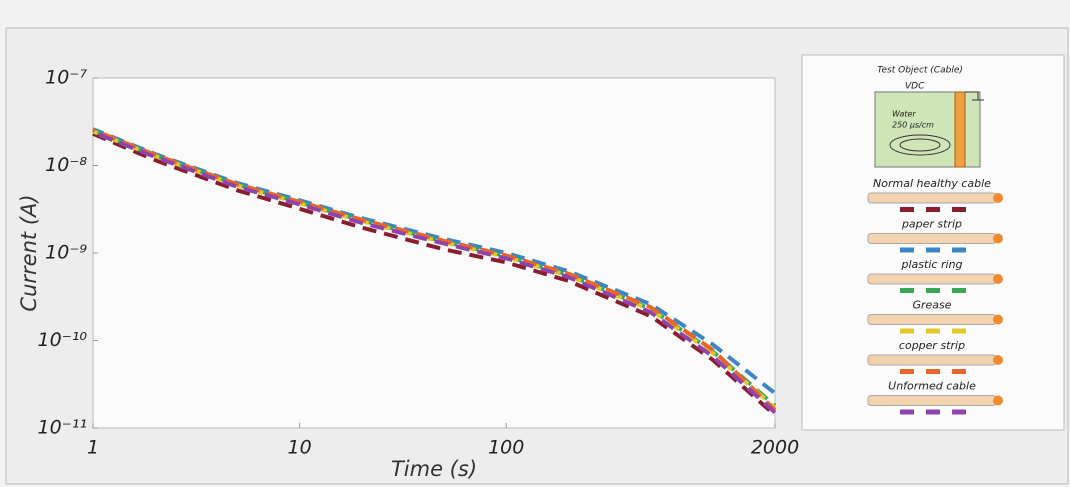 This screenshot has height=491, width=1070. I want to click on y-tick-label: 10⁻¹⁰, so click(63, 340).